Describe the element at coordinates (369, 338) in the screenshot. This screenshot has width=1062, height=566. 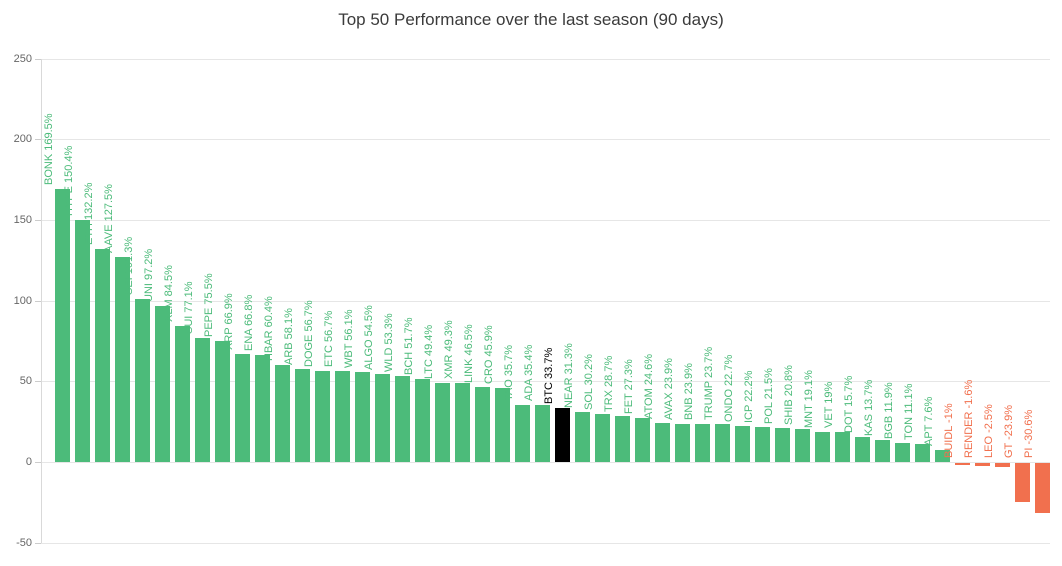
I see `bar-label-algo: ALGO 54.5%` at that location.